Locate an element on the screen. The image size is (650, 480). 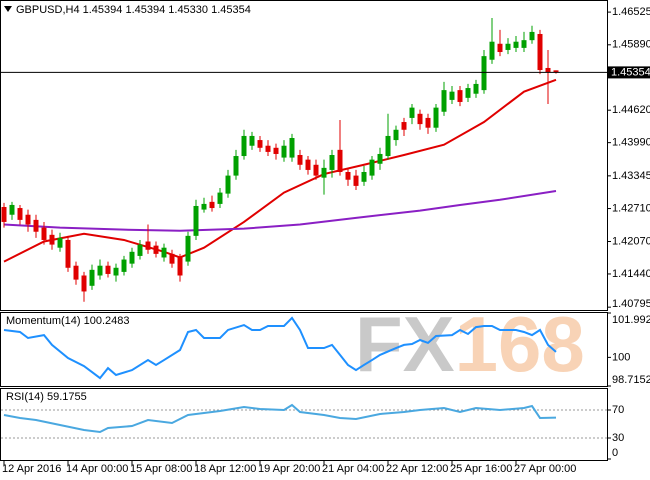
y-tick-label: 30 is located at coordinates (618, 438).